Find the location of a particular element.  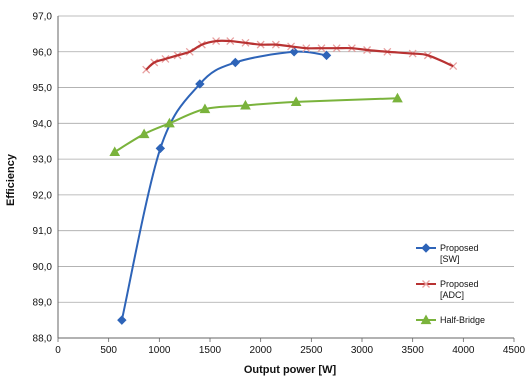

x-tick-label: 4000 is located at coordinates (463, 350).